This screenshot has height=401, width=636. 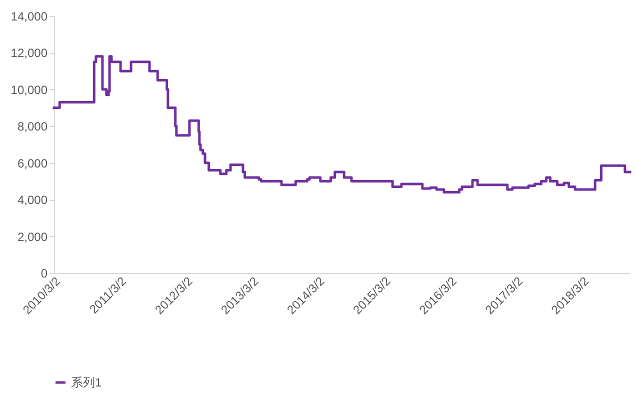 I want to click on y-tick-label: 10,000, so click(x=29, y=89).